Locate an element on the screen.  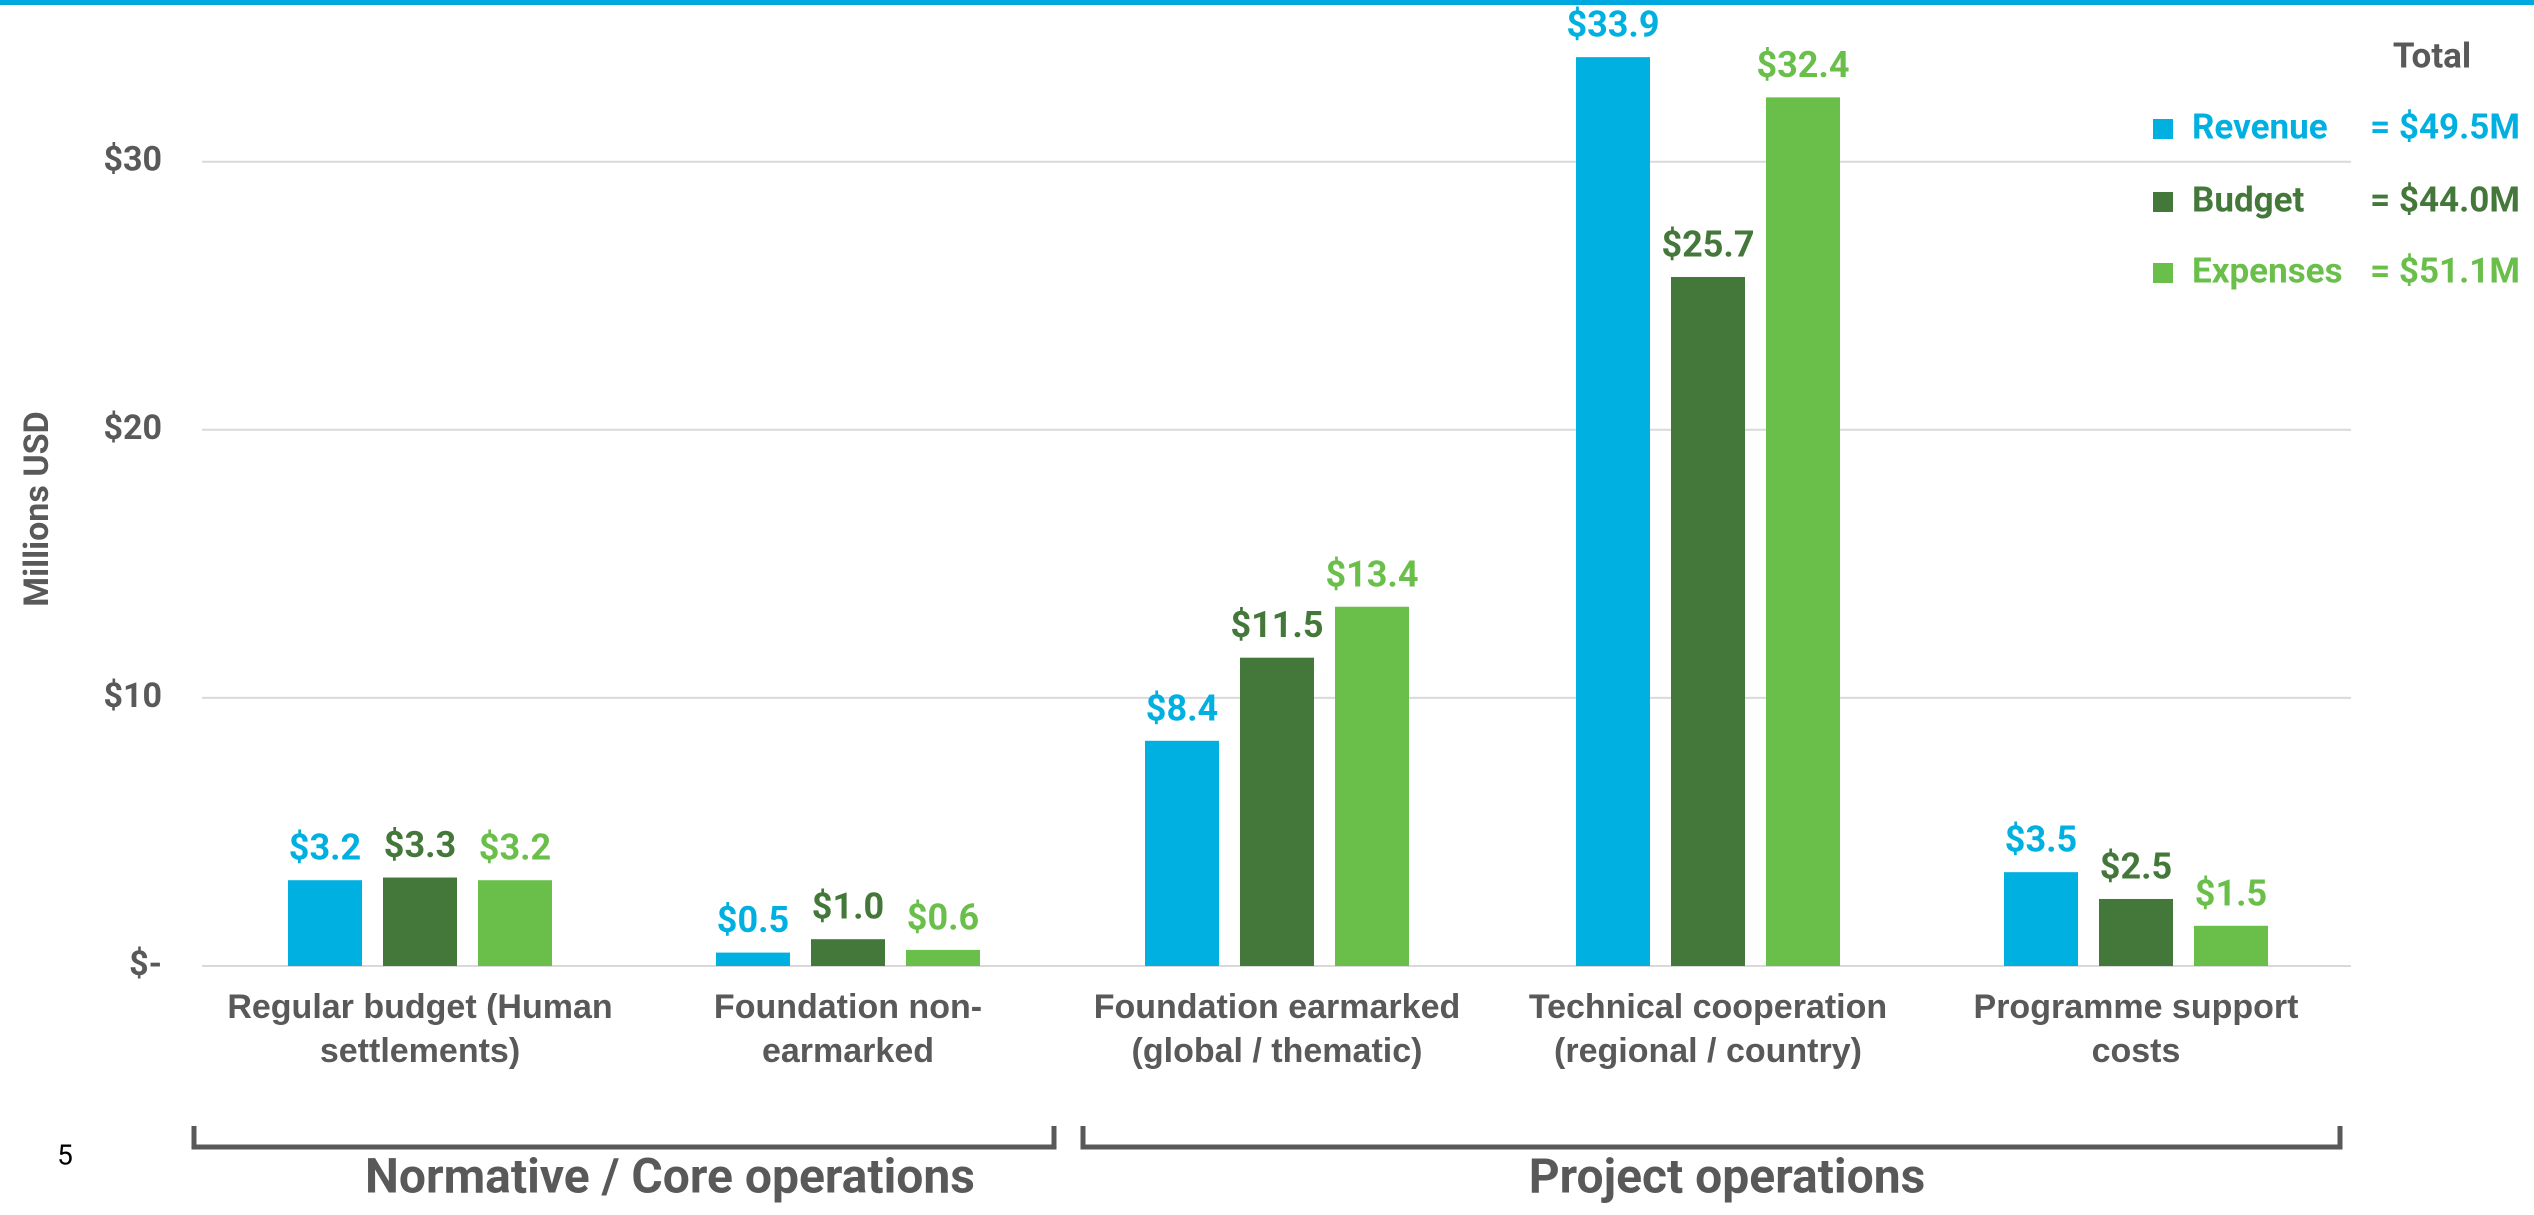
legend-total: = $44.0M is located at coordinates (2445, 199).